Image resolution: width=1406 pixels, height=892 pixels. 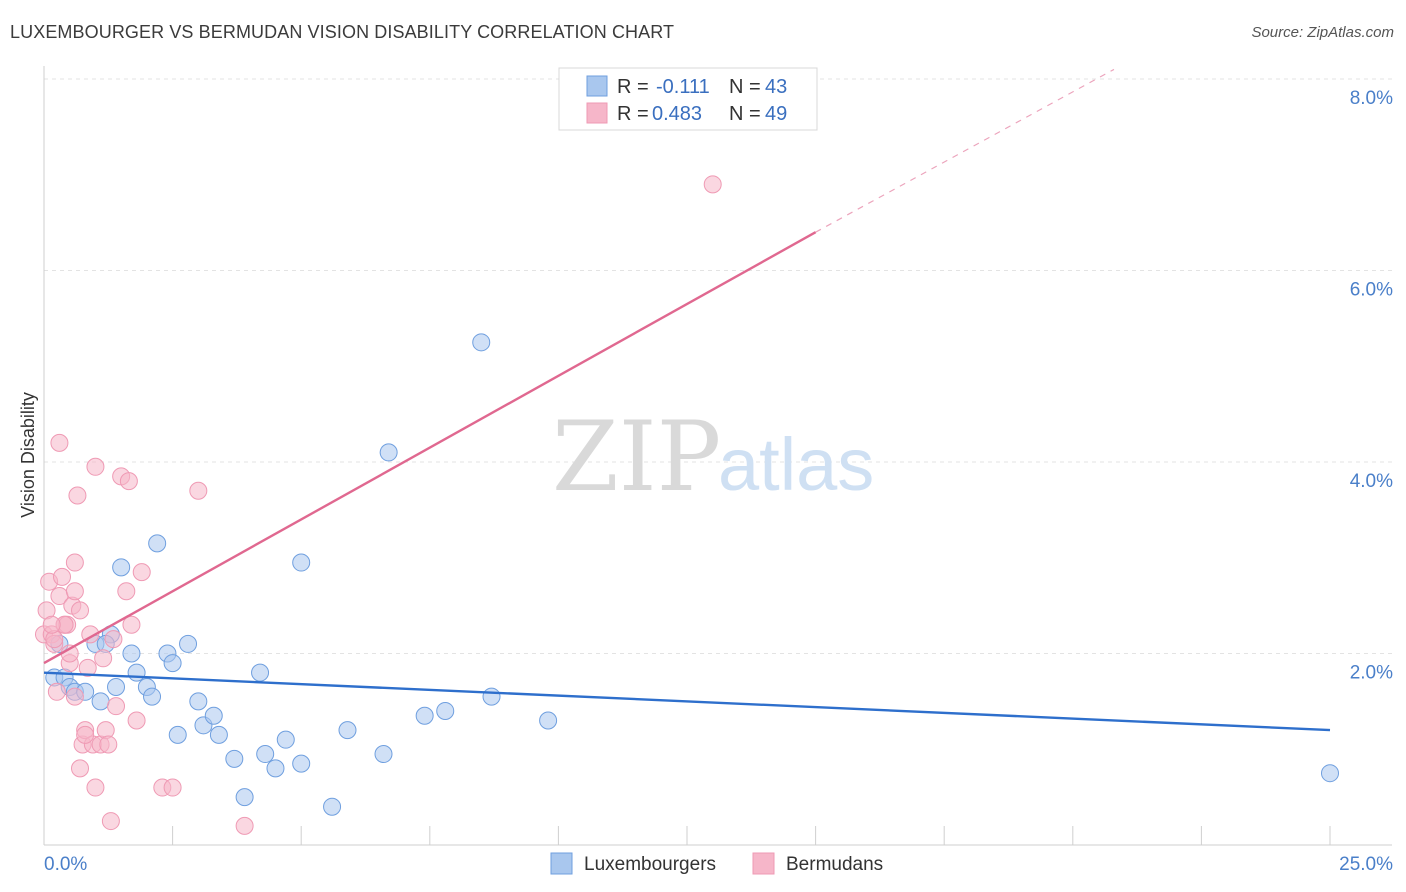 I want to click on y-tick-labels: 2.0% 4.0% 6.0% 8.0%, so click(x=1371, y=386).